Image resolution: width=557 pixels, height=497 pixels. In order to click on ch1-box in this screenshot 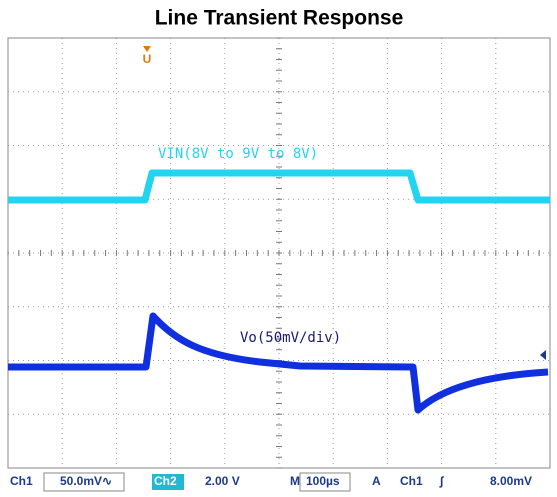, I will do `click(84, 482)`.